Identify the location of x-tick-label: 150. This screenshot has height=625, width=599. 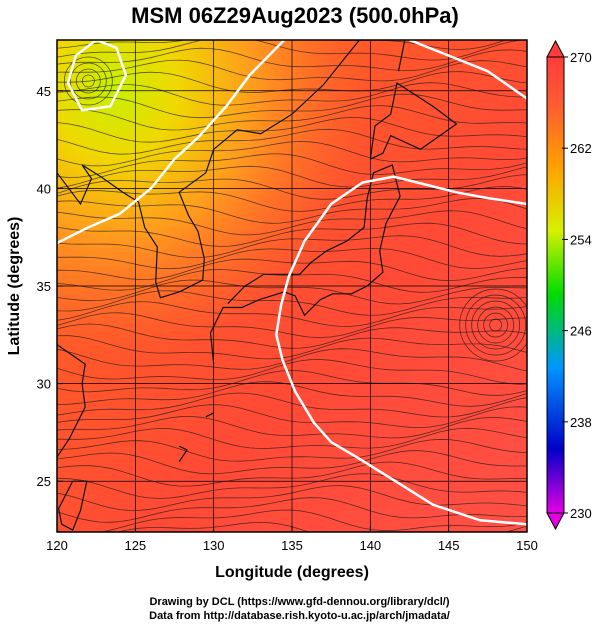
(527, 545).